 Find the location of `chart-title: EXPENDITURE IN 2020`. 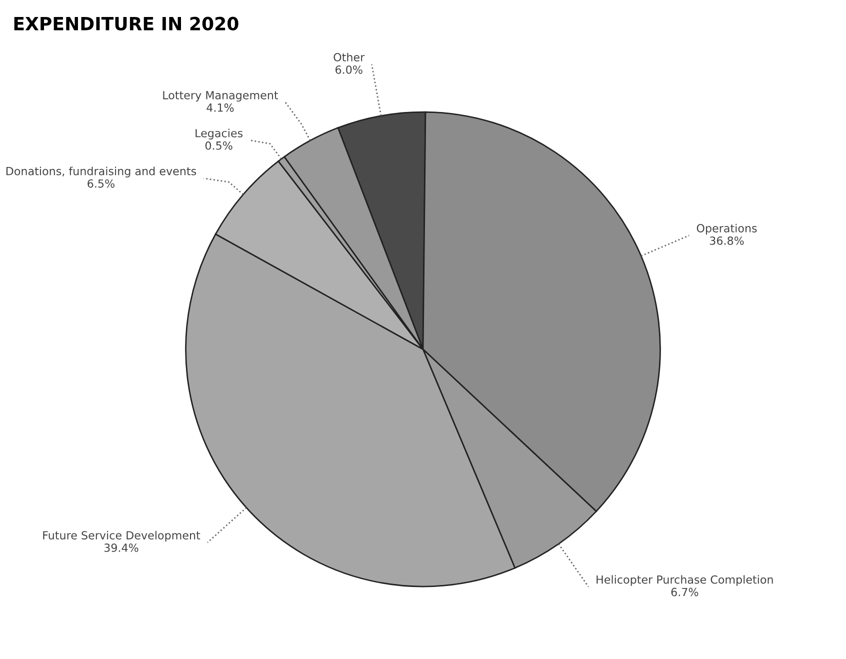

chart-title: EXPENDITURE IN 2020 is located at coordinates (126, 23).